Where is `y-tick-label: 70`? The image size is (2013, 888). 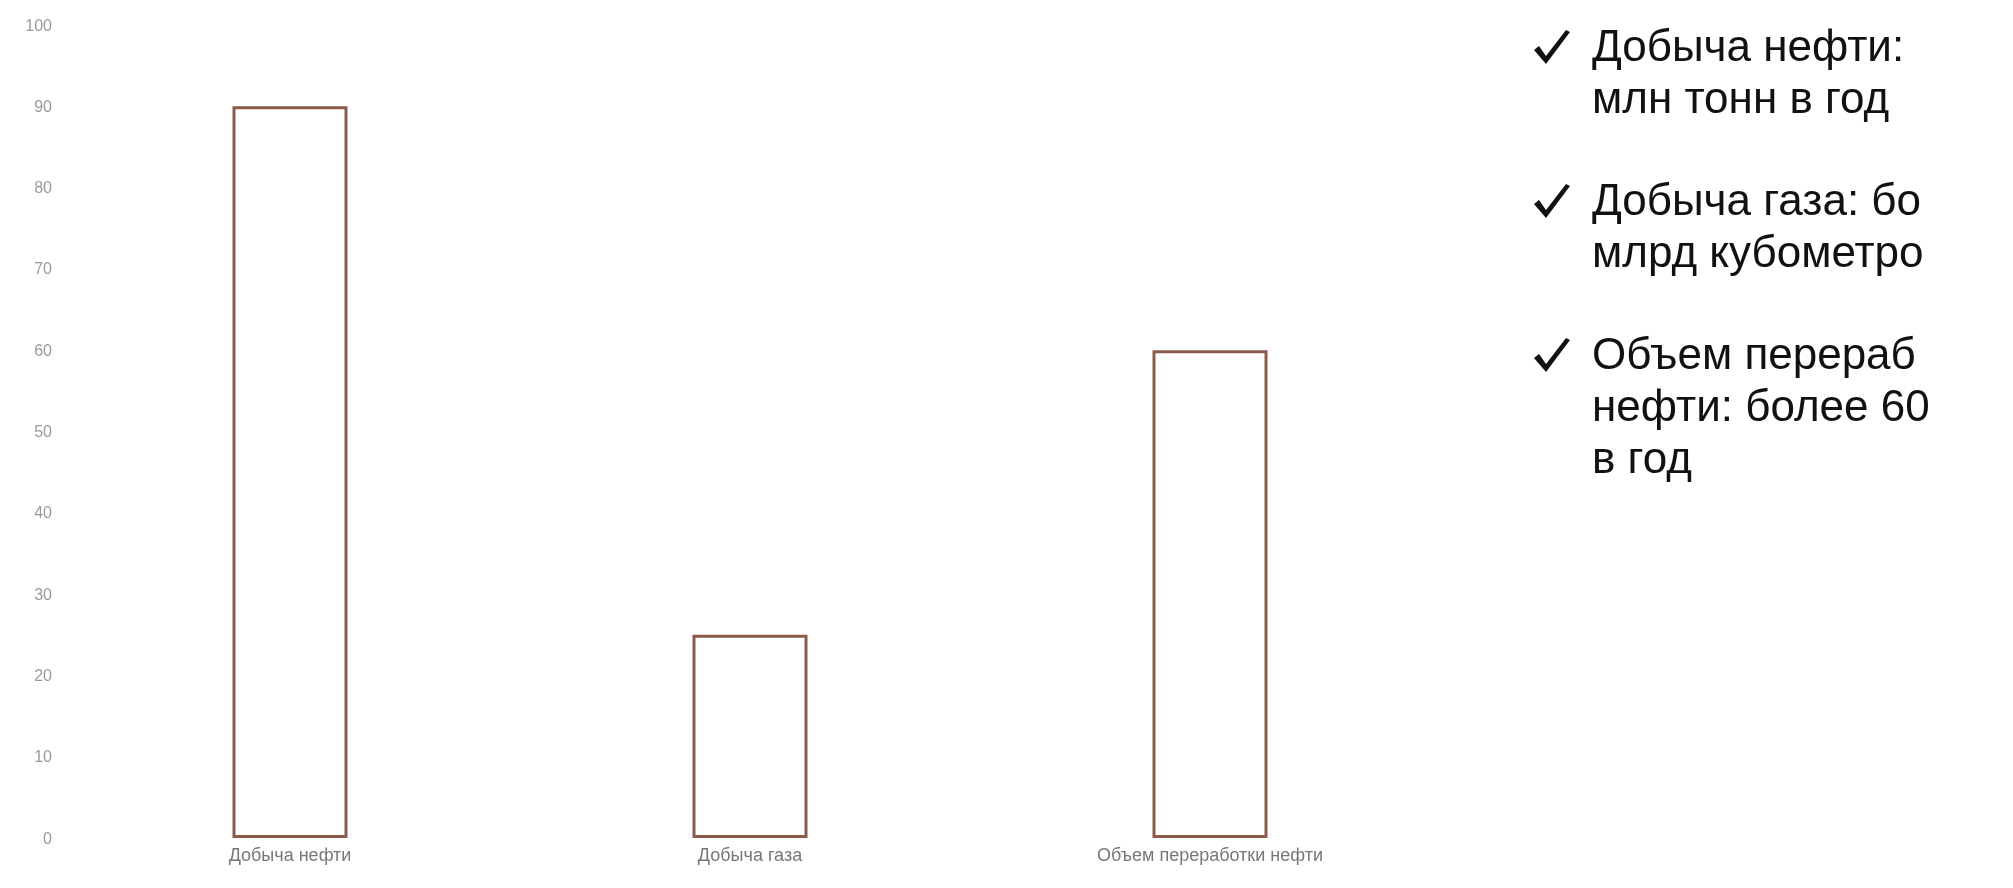 y-tick-label: 70 is located at coordinates (43, 269).